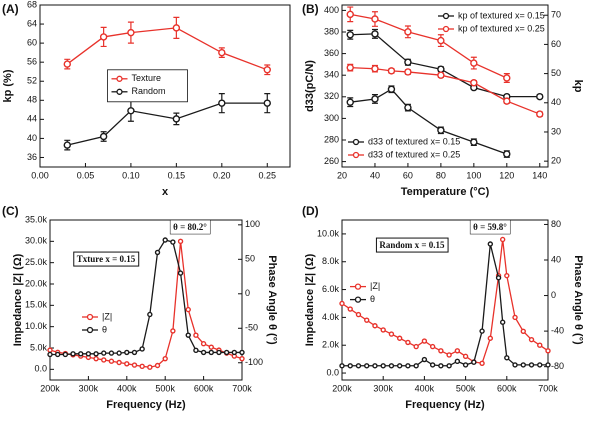 Image resolution: width=600 pixels, height=424 pixels. Describe the element at coordinates (32, 81) in the screenshot. I see `y-tick-label: 52` at that location.